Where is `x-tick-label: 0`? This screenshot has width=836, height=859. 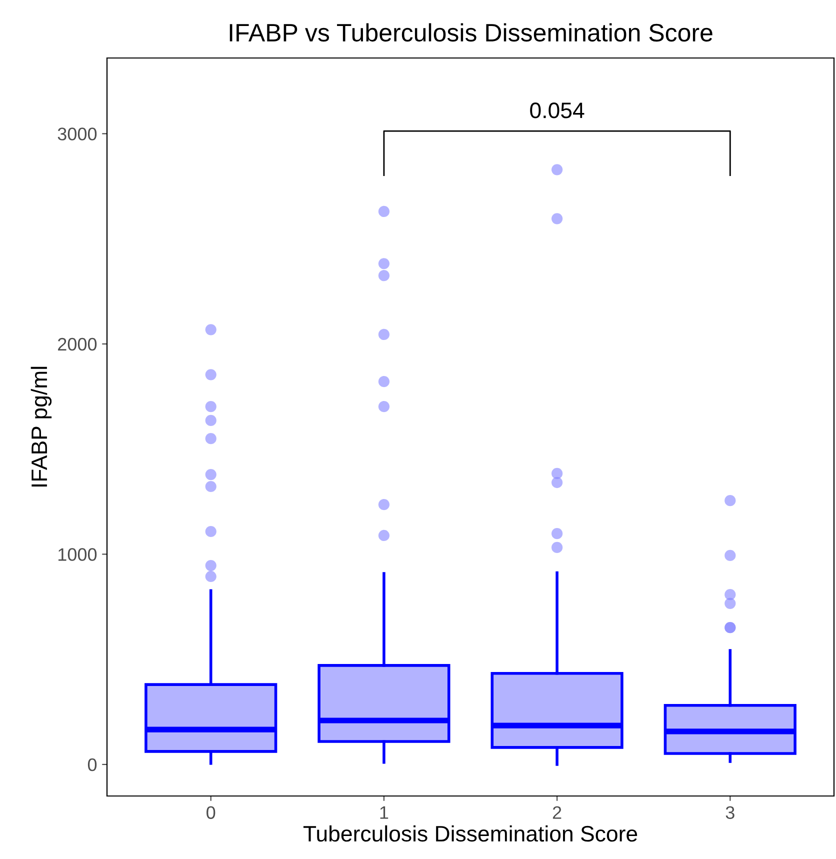
x-tick-label: 0 is located at coordinates (211, 812).